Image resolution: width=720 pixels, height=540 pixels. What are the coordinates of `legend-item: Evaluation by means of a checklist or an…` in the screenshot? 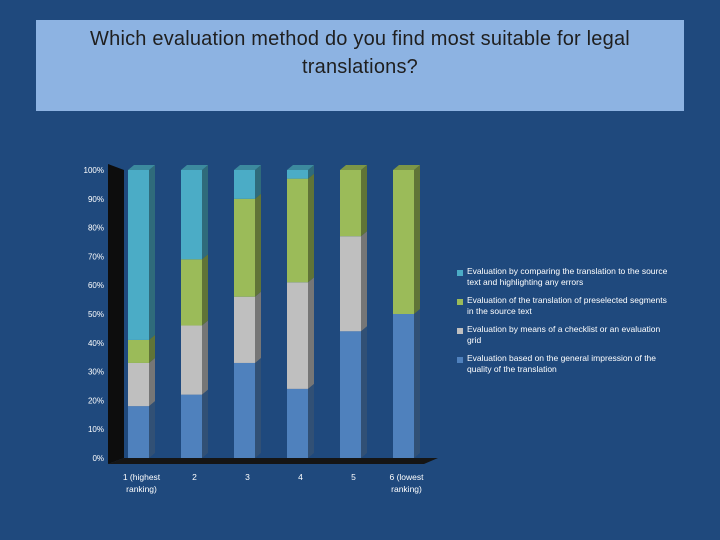 It's located at (564, 338).